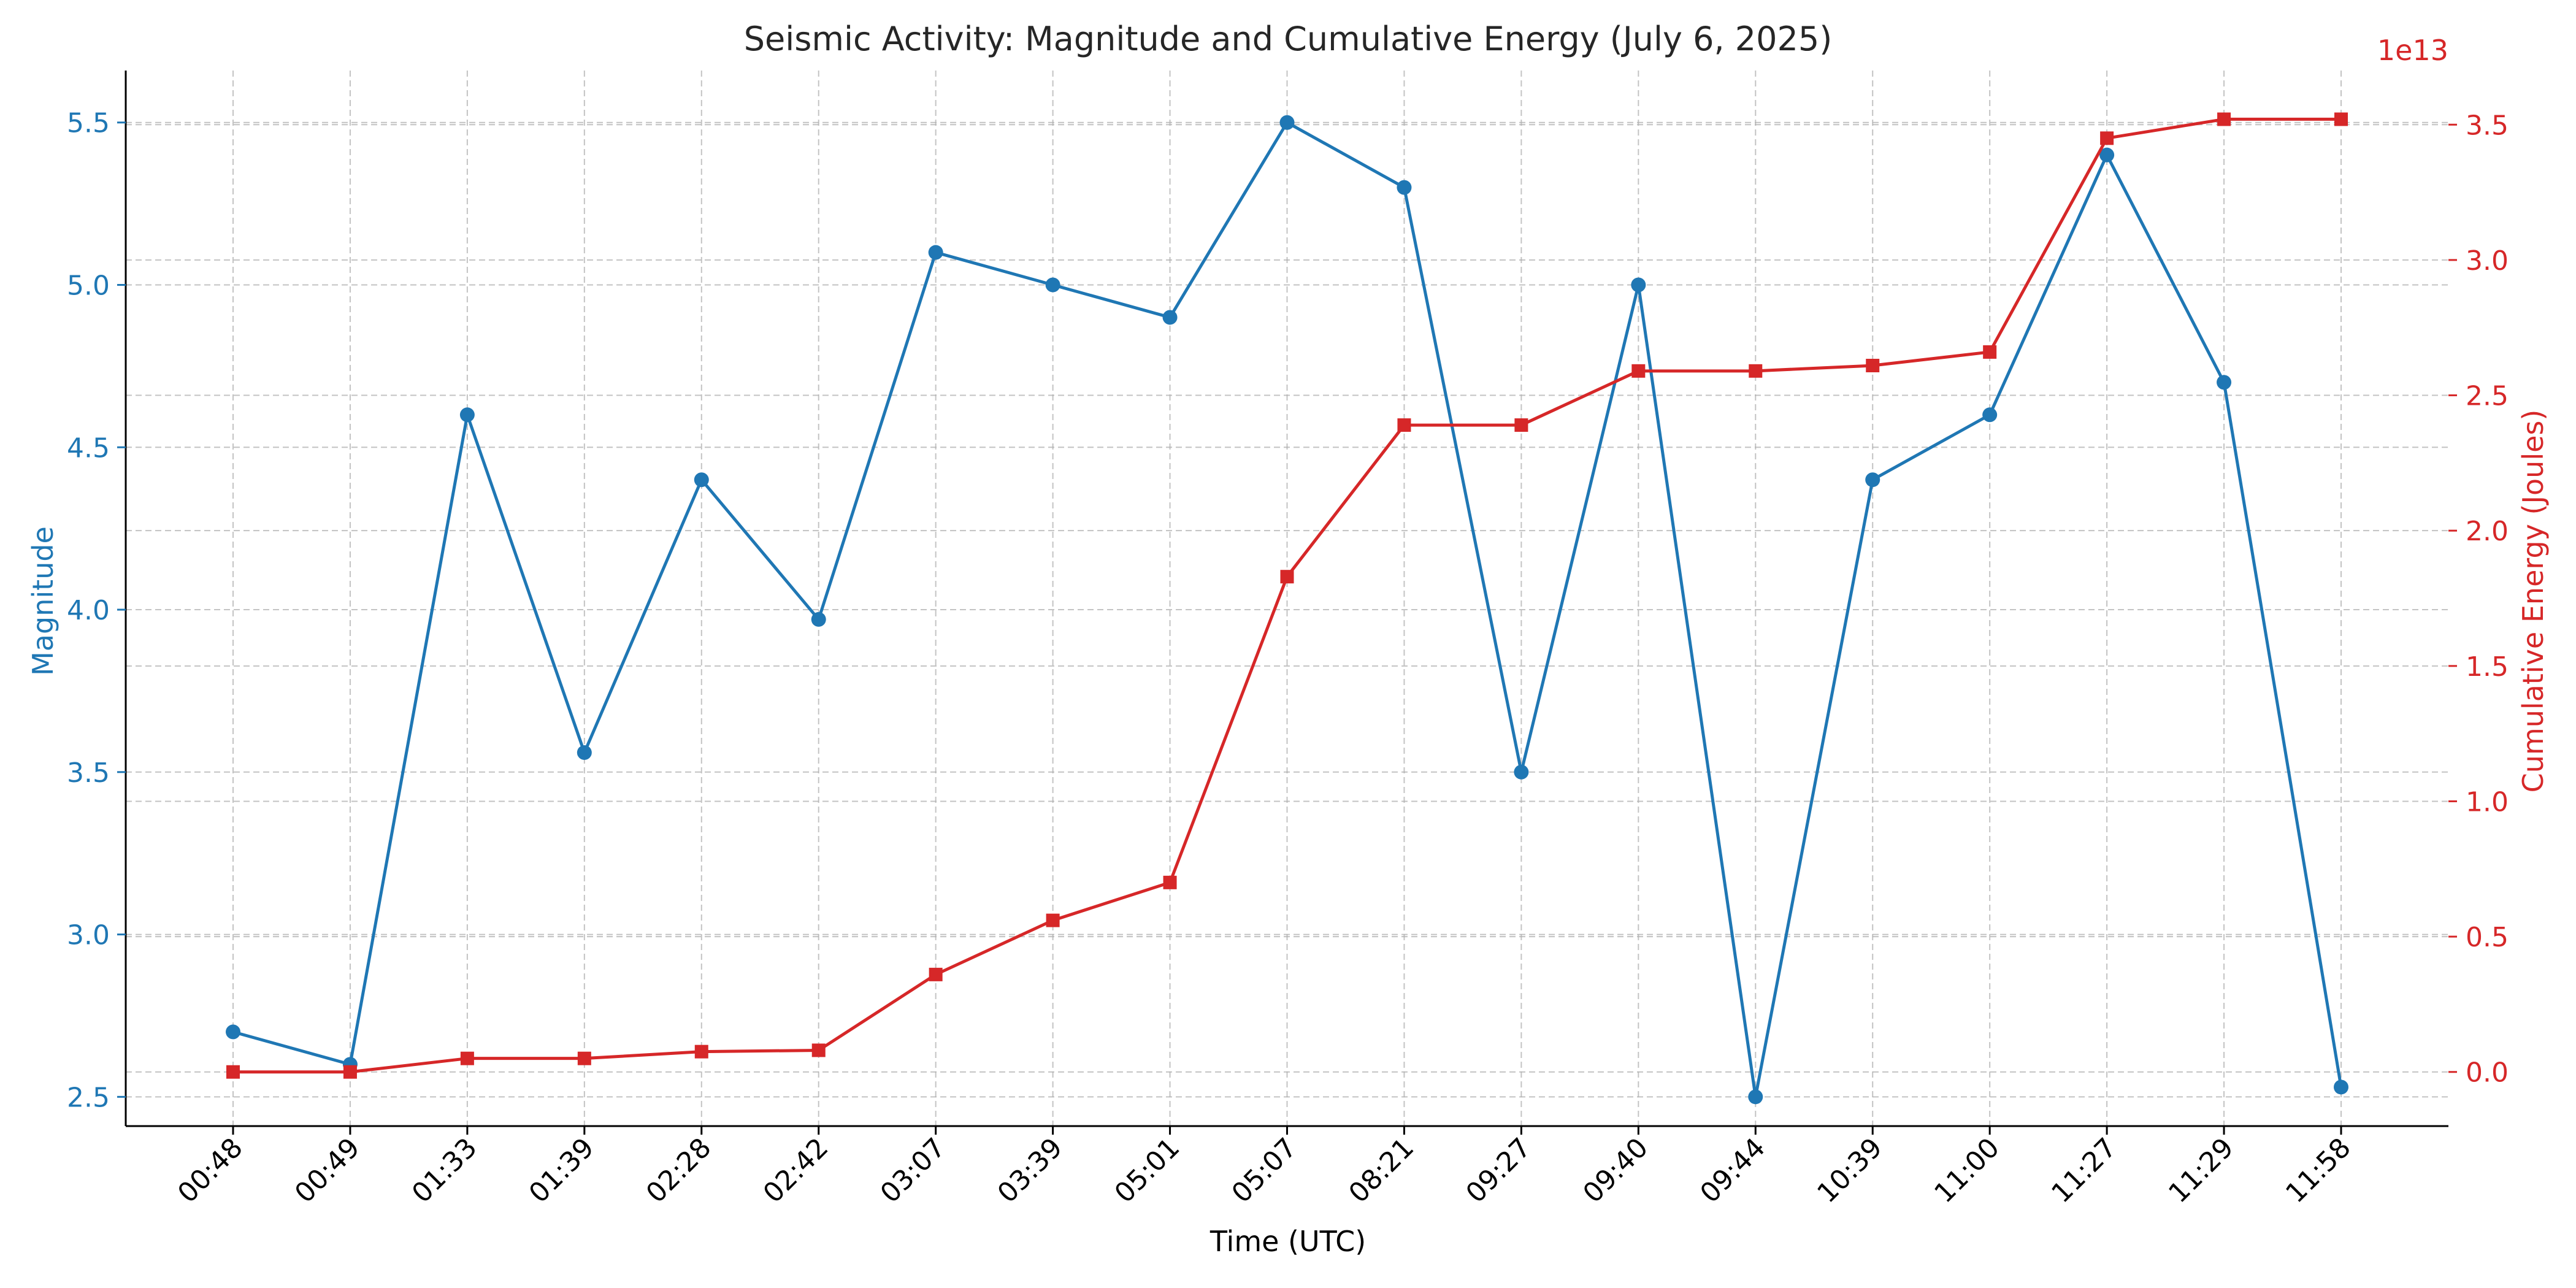 The image size is (2576, 1288). I want to click on right-y-tick-label: 1.0, so click(2487, 802).